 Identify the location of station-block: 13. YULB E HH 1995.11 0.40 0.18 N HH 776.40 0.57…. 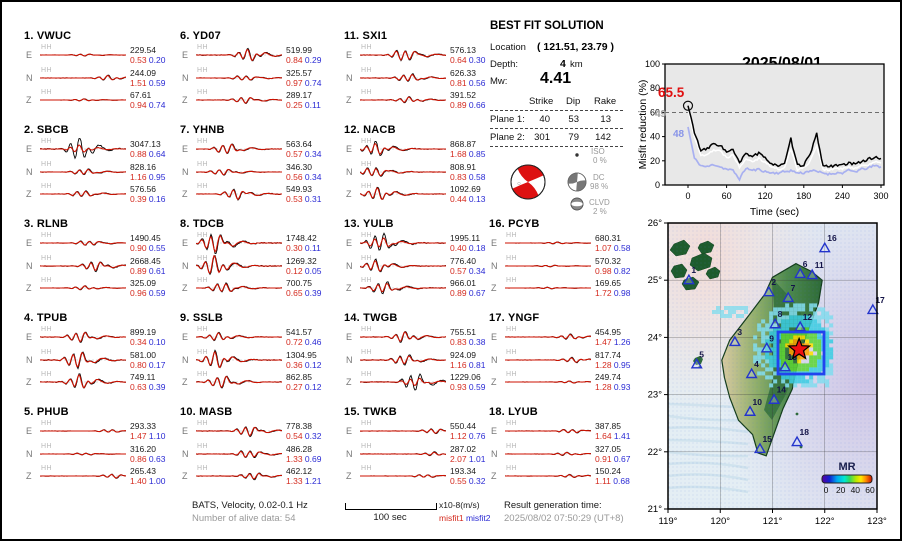
(422, 260).